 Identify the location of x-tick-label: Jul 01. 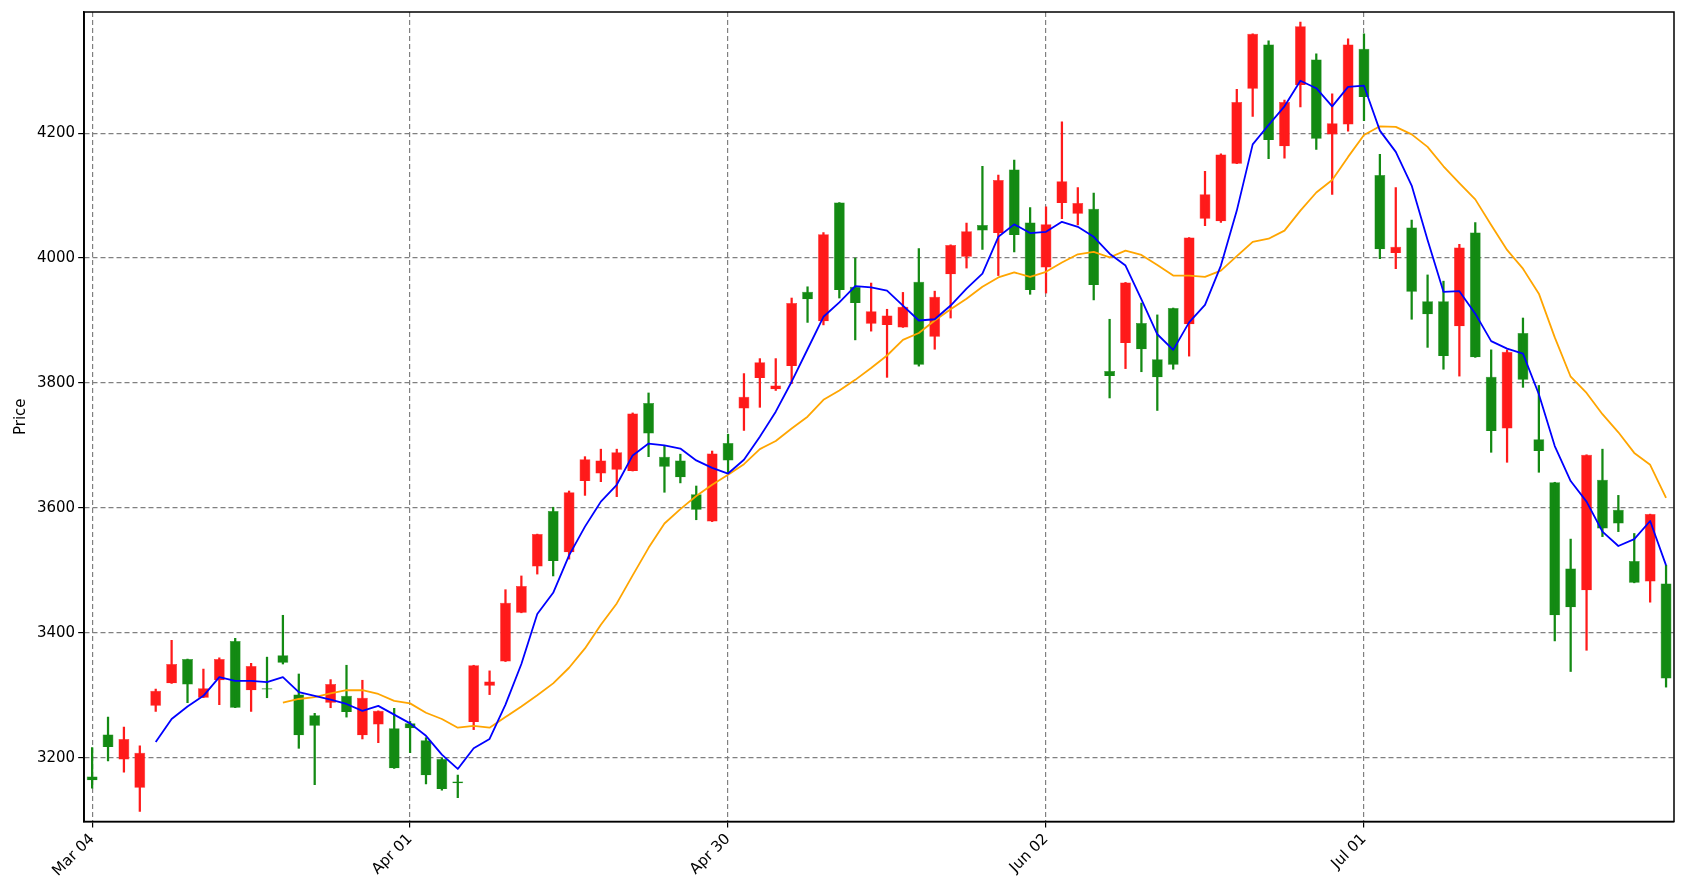
(1348, 851).